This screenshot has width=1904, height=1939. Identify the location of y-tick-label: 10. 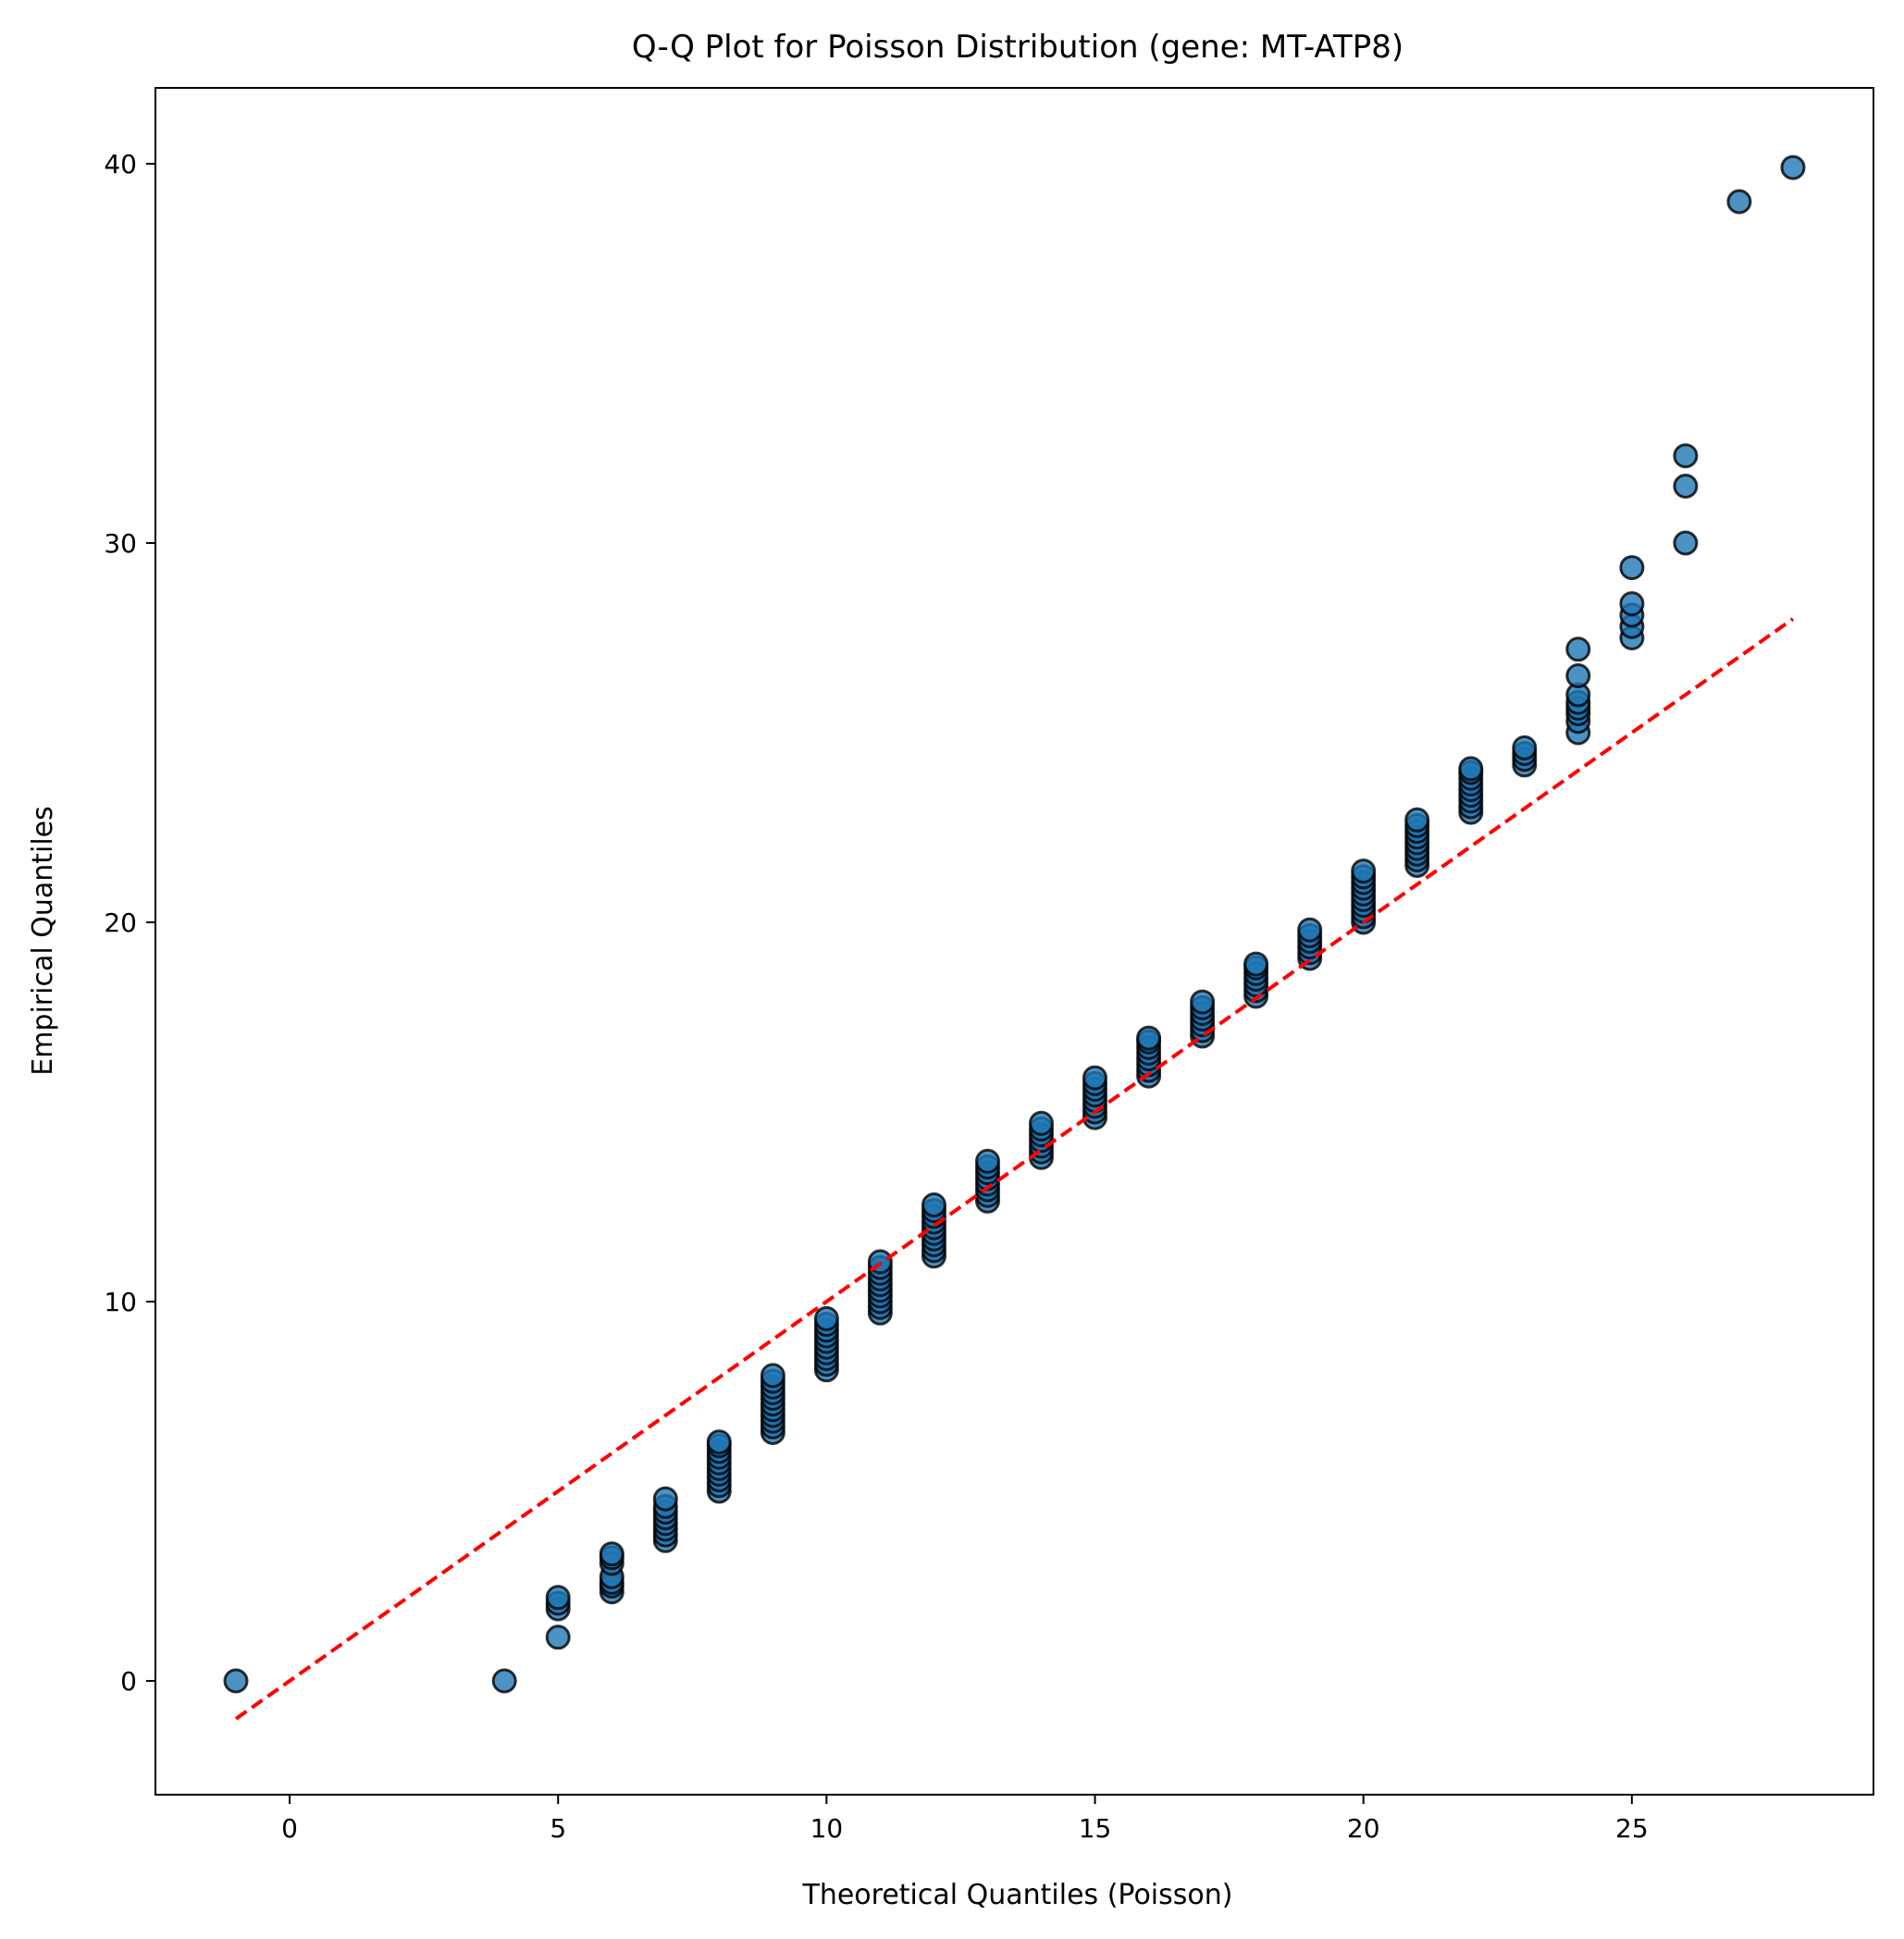
(120, 1302).